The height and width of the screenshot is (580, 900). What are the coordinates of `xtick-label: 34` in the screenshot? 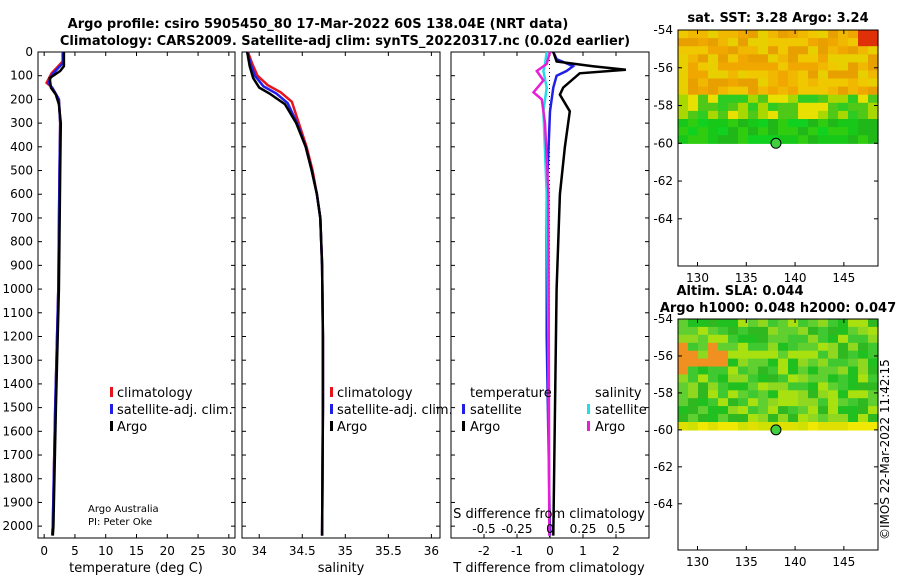 It's located at (259, 551).